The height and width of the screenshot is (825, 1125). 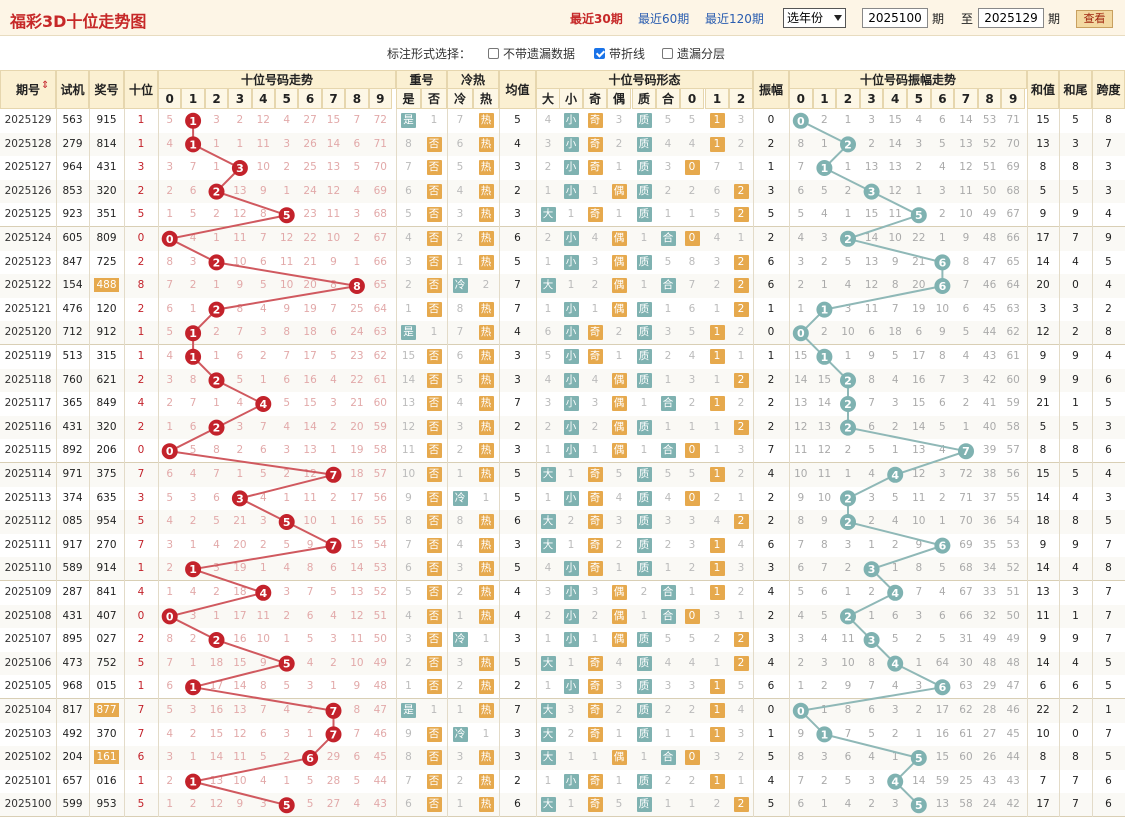 I want to click on swing-miss: 37, so click(x=989, y=497).